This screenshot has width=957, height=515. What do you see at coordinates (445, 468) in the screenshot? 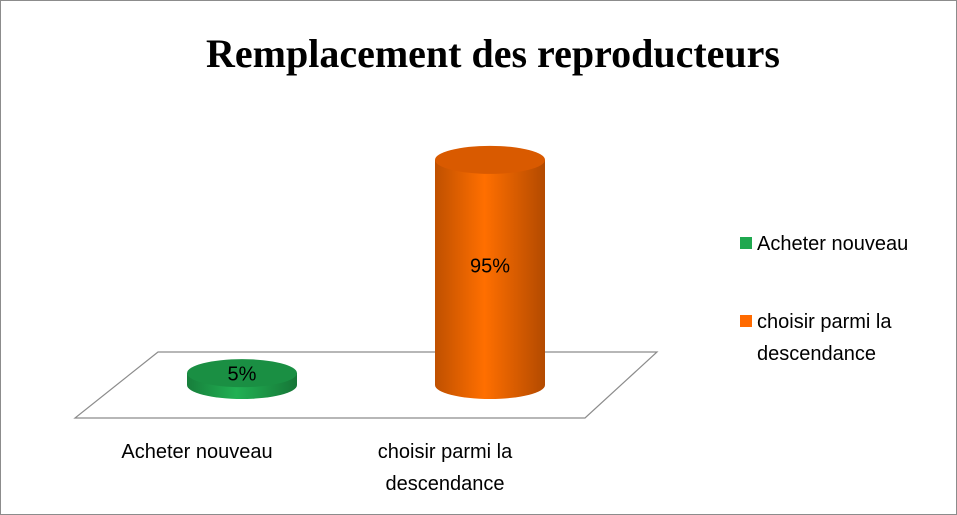
I see `x-tick-label: choisir parmi la descendance` at bounding box center [445, 468].